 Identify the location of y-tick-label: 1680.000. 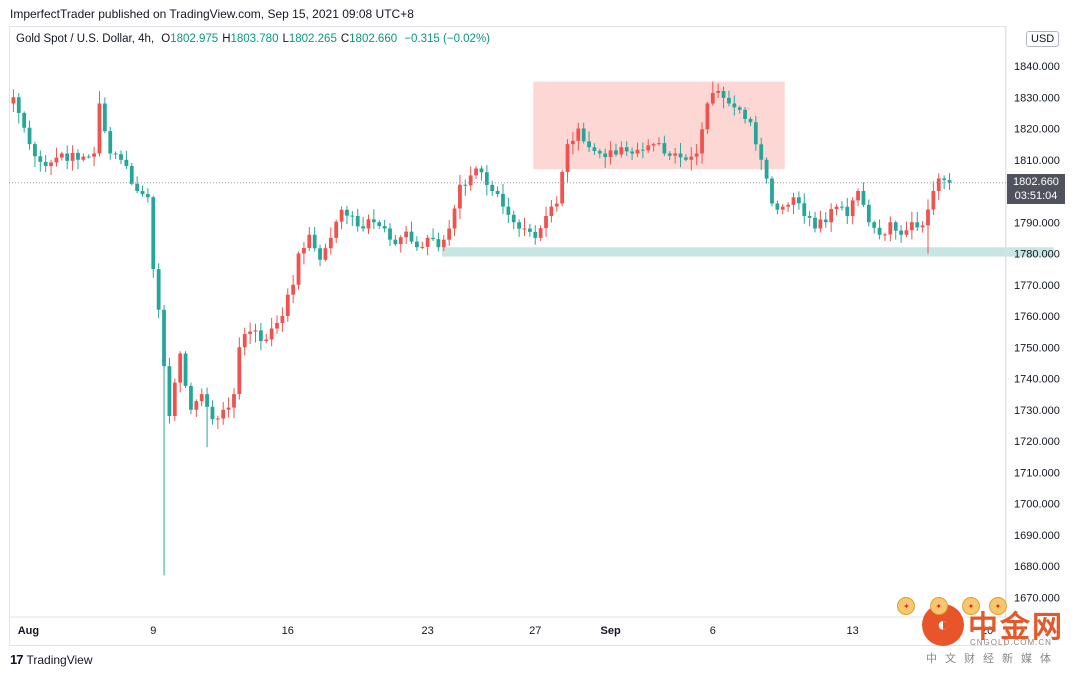
(1037, 567).